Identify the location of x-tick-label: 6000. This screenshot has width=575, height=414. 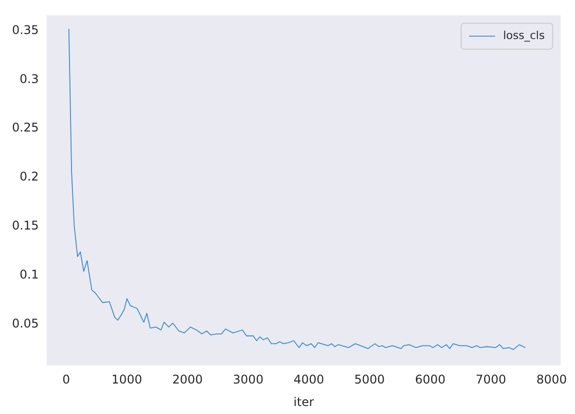
(430, 379).